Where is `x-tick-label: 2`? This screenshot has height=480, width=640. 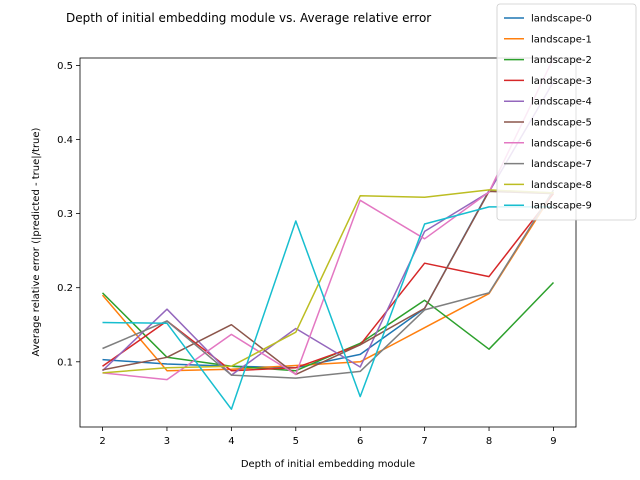
x-tick-label: 2 is located at coordinates (102, 441).